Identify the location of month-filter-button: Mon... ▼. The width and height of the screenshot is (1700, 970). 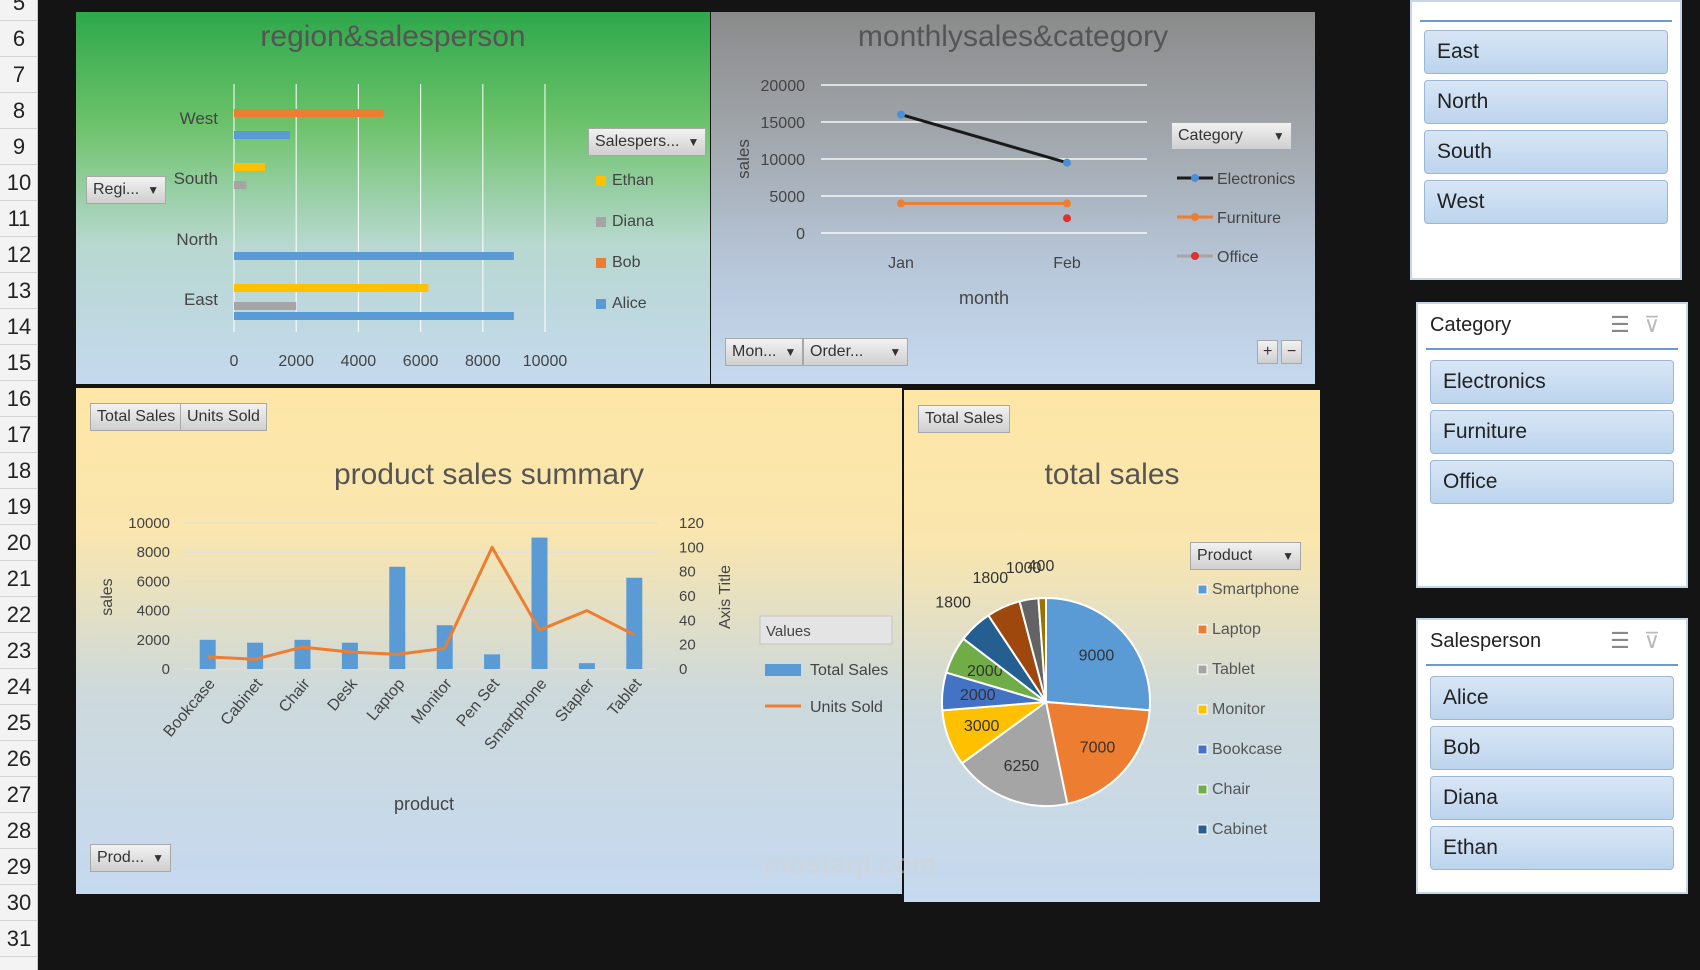
(764, 352).